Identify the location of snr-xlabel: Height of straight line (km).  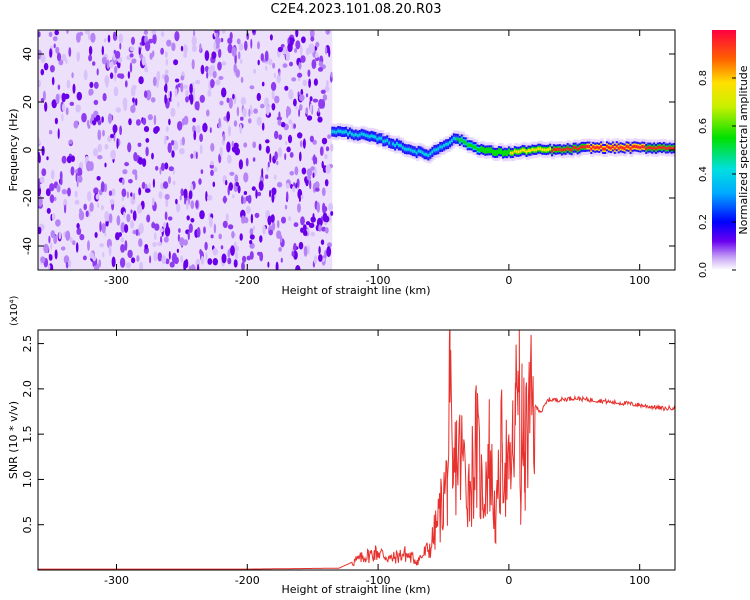
(355, 589).